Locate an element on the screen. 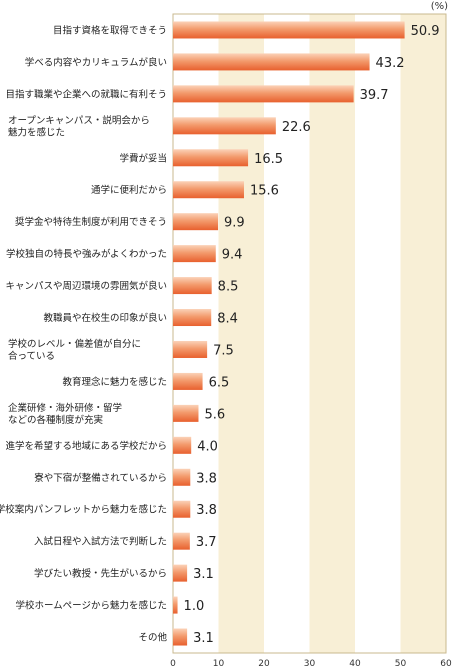 Image resolution: width=454 pixels, height=671 pixels. category-label: キャンパスや周辺環境の雰囲気が良い is located at coordinates (86, 286).